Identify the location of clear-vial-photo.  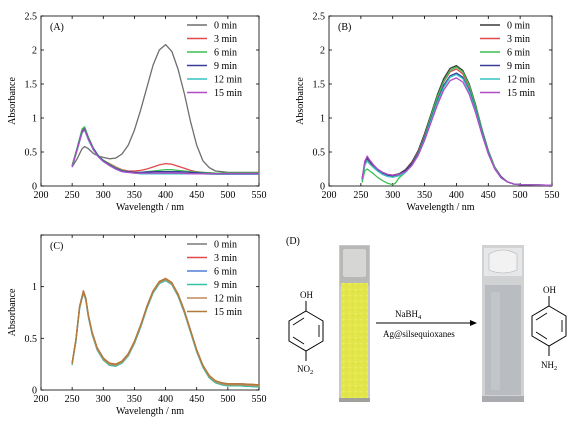
(503, 323).